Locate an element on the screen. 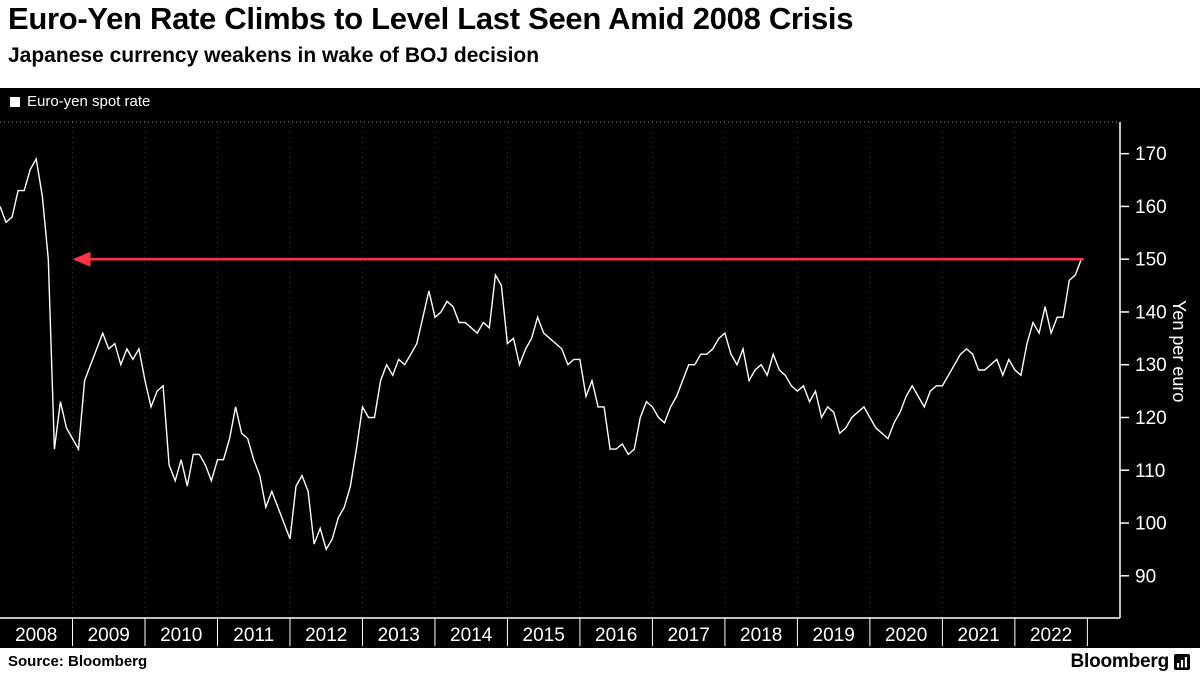  y-axis-tick-label: 120 is located at coordinates (1151, 418).